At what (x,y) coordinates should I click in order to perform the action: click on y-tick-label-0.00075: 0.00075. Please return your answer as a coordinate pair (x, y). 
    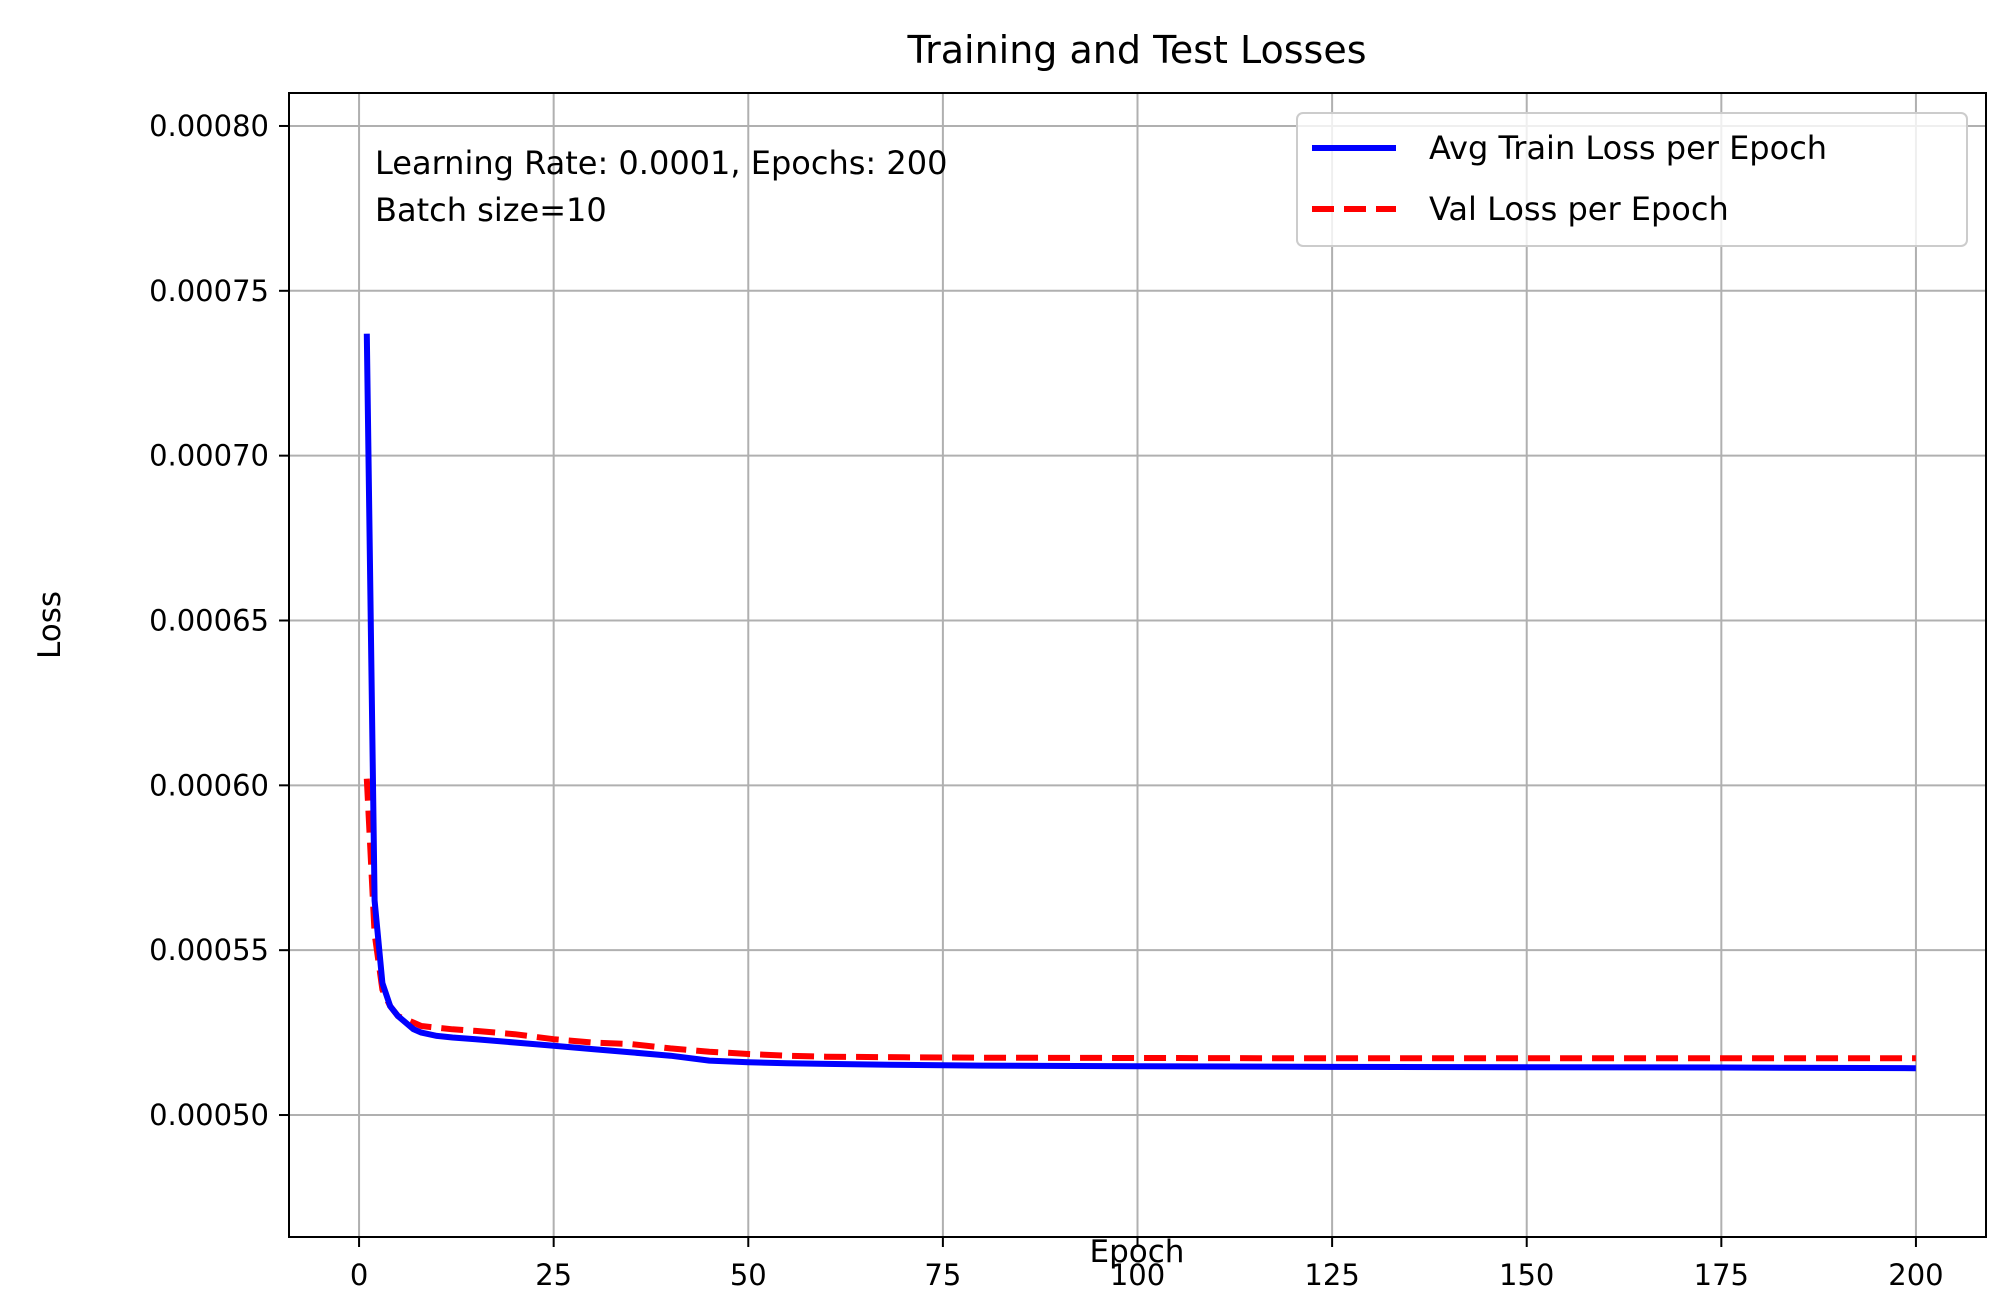
    Looking at the image, I should click on (209, 291).